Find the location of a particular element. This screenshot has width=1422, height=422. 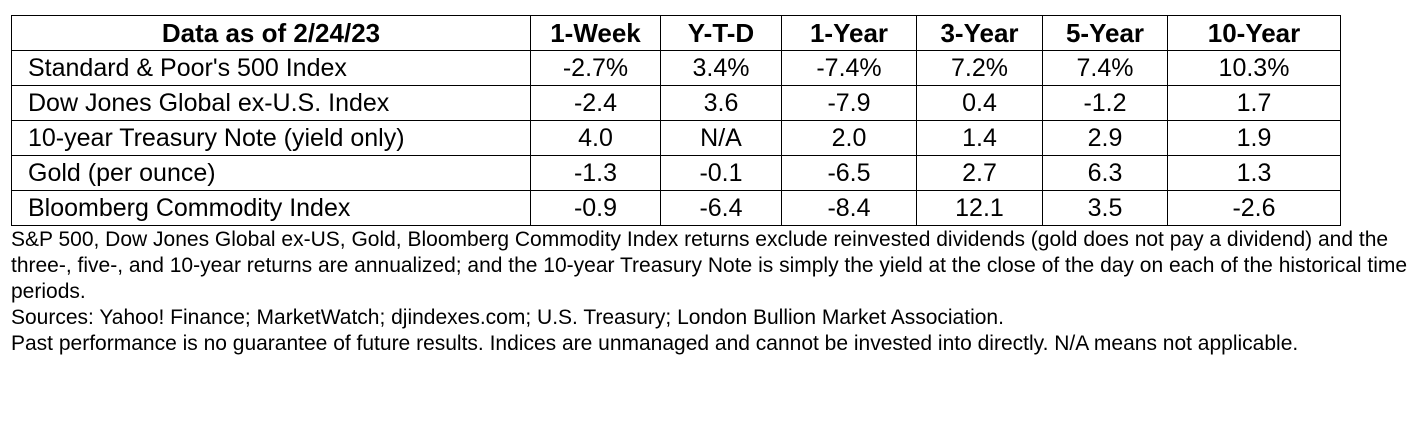

cell-10-year: 1.7 is located at coordinates (1254, 103).